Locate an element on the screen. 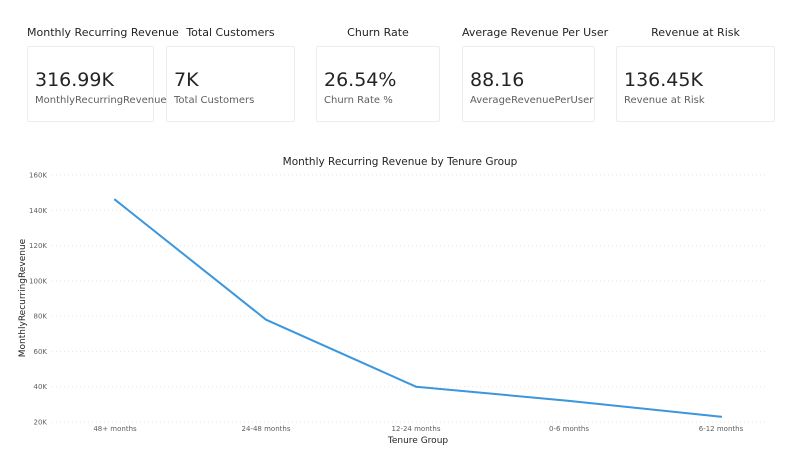  kpi-title-total-customers: Total Customers is located at coordinates (230, 32).